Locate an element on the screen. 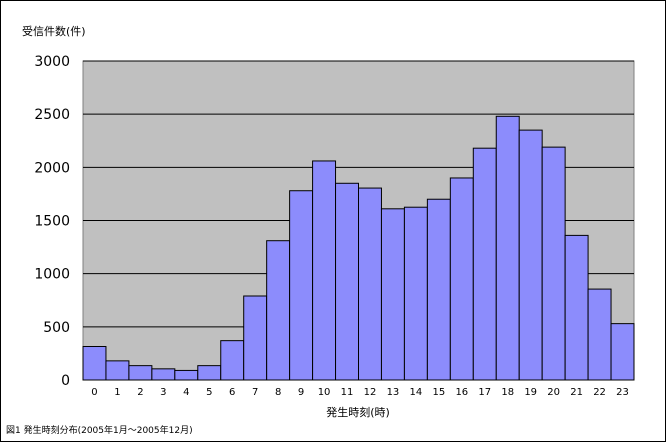 The width and height of the screenshot is (666, 442). y-tick-label: 2500 is located at coordinates (52, 115).